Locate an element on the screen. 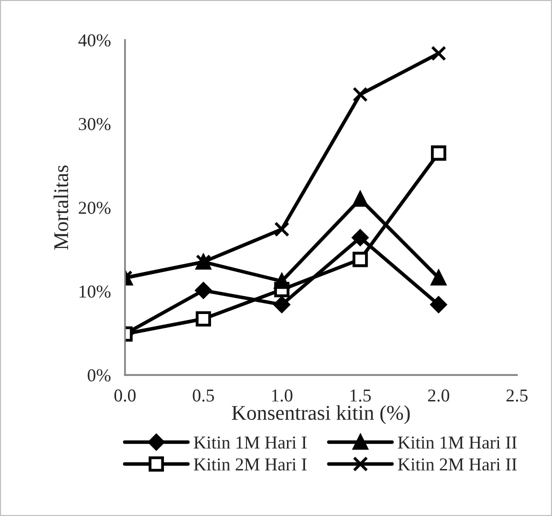 This screenshot has width=552, height=516. x-tick-label: 1.5 is located at coordinates (360, 396).